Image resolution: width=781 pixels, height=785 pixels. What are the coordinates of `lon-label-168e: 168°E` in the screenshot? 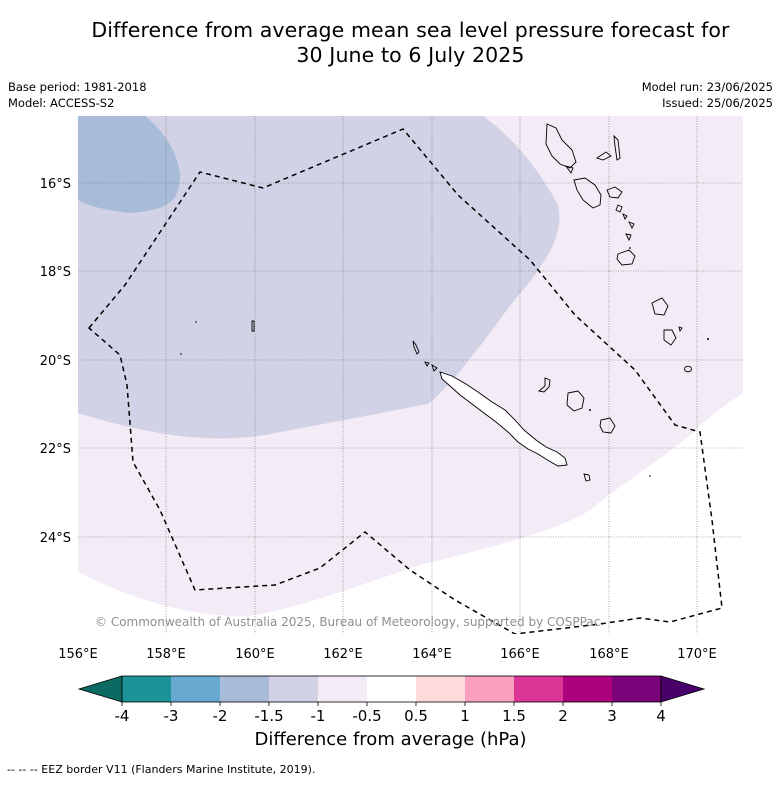 It's located at (609, 654).